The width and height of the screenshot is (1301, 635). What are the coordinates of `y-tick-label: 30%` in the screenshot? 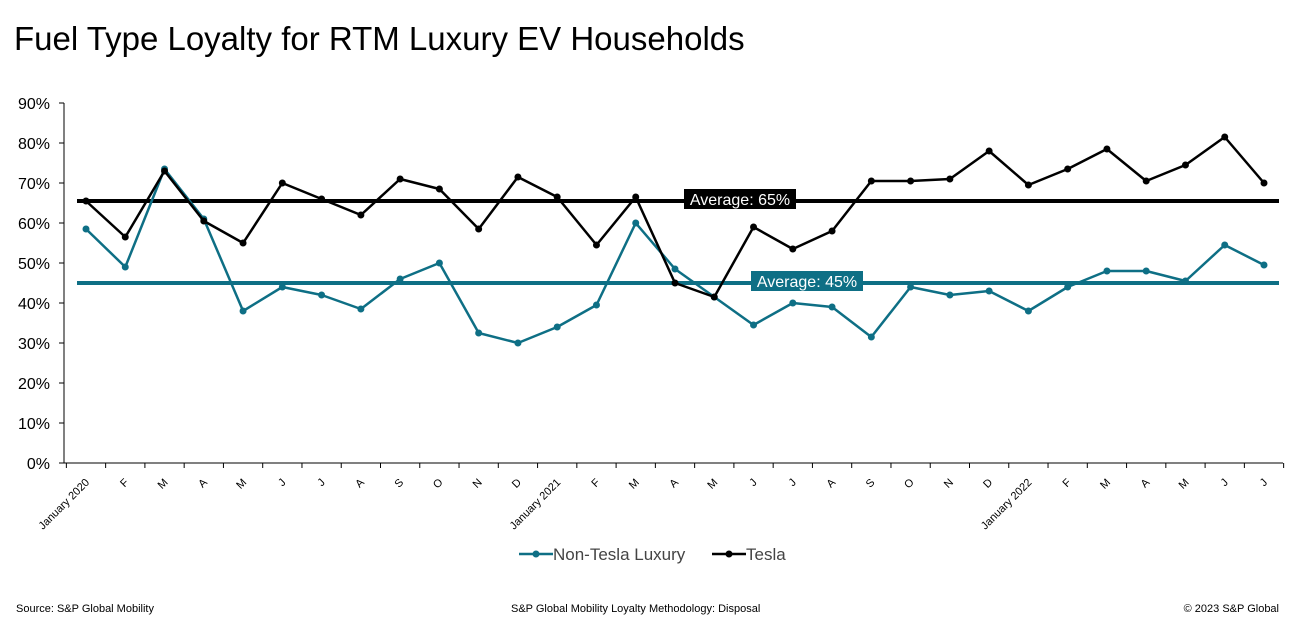 It's located at (34, 344).